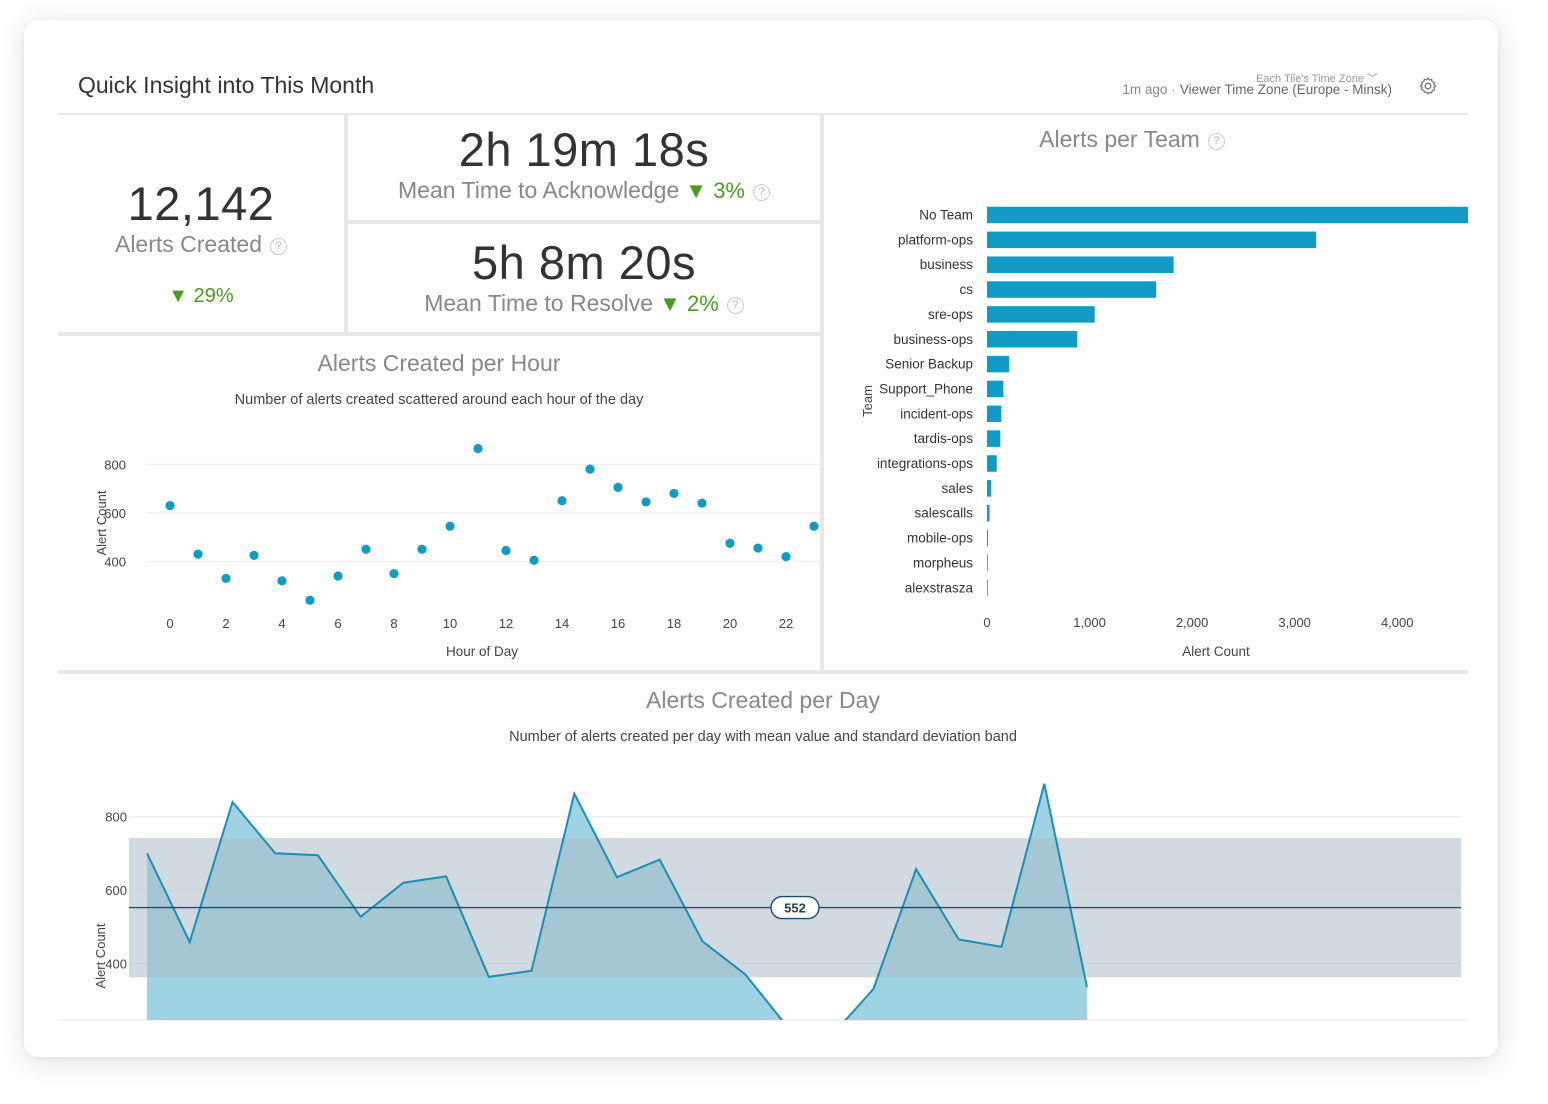 The image size is (1548, 1104). Describe the element at coordinates (346, 224) in the screenshot. I see `stat-divider-vertical` at that location.